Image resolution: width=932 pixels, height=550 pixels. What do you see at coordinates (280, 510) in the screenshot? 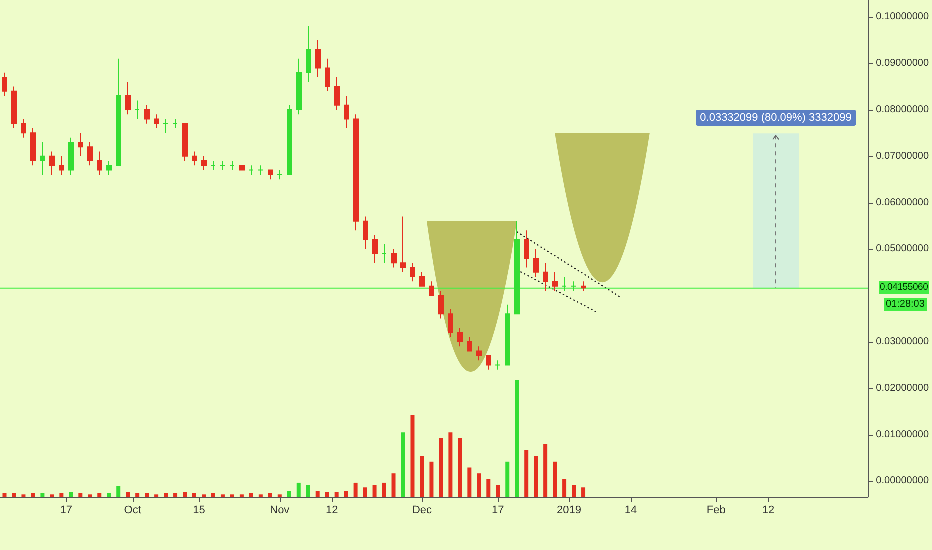
I see `x-tick-label: Nov` at bounding box center [280, 510].